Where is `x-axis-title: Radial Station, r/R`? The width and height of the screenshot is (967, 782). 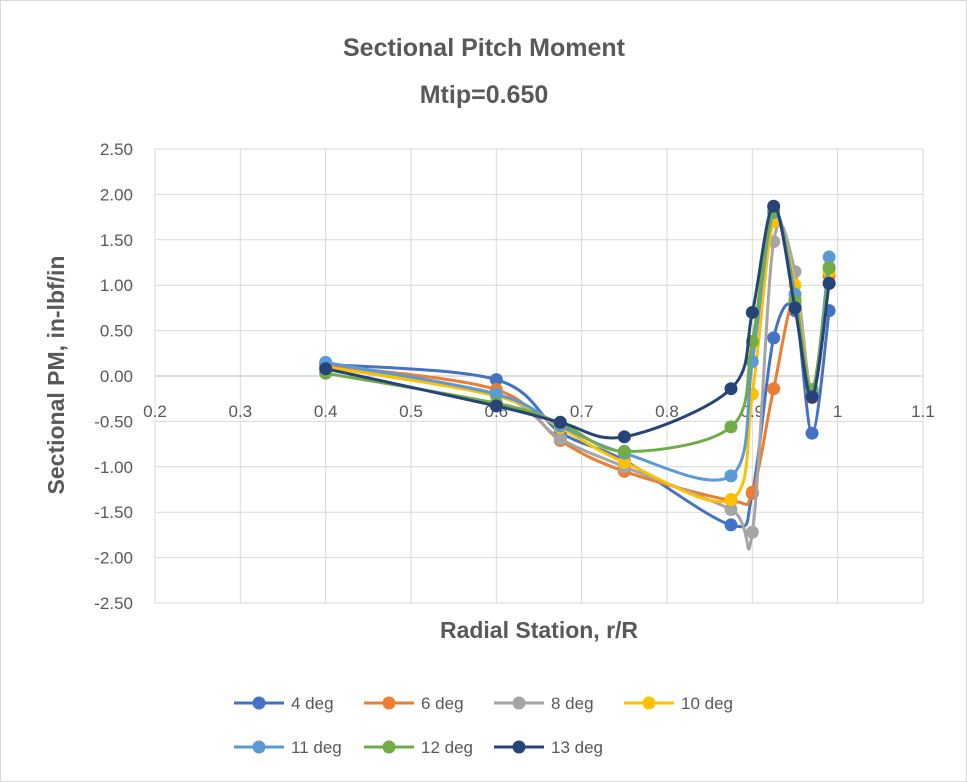
x-axis-title: Radial Station, r/R is located at coordinates (539, 630).